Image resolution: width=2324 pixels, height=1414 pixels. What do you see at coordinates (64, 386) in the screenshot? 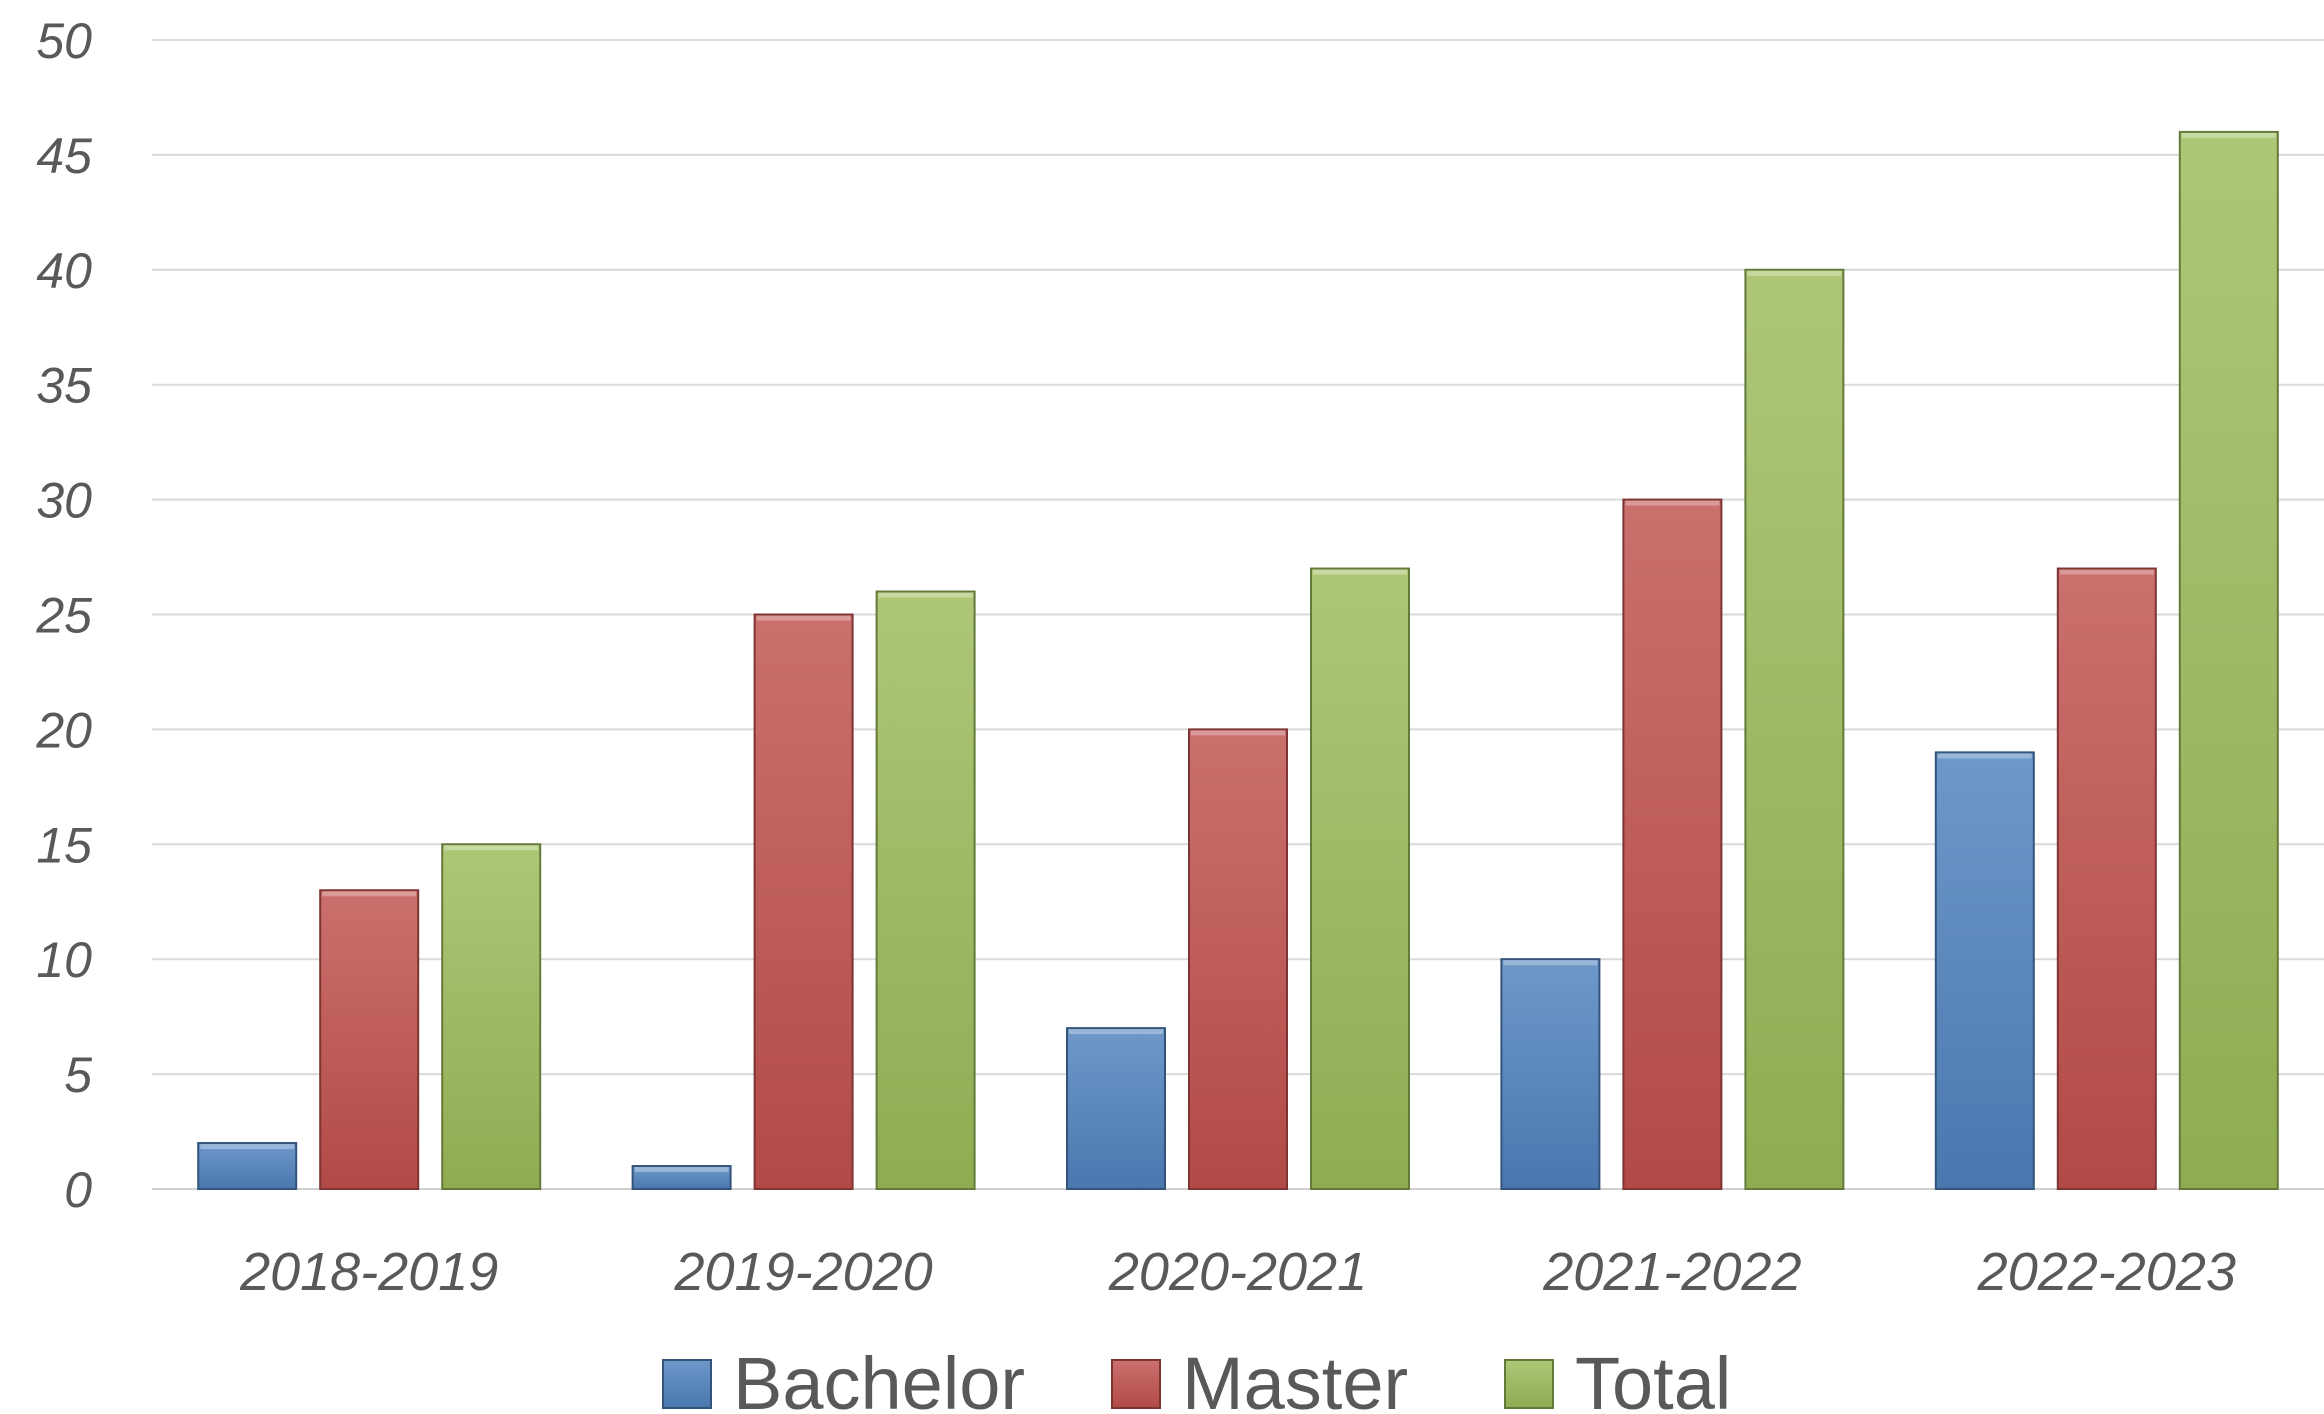
I see `y-tick-label: 35` at bounding box center [64, 386].